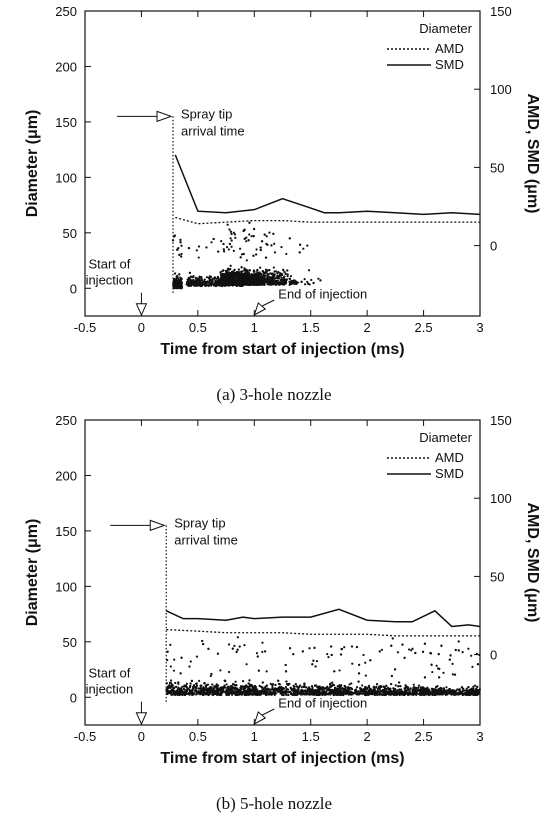 This screenshot has height=825, width=548. Describe the element at coordinates (66, 11) in the screenshot. I see `y-tick-label: 250` at that location.